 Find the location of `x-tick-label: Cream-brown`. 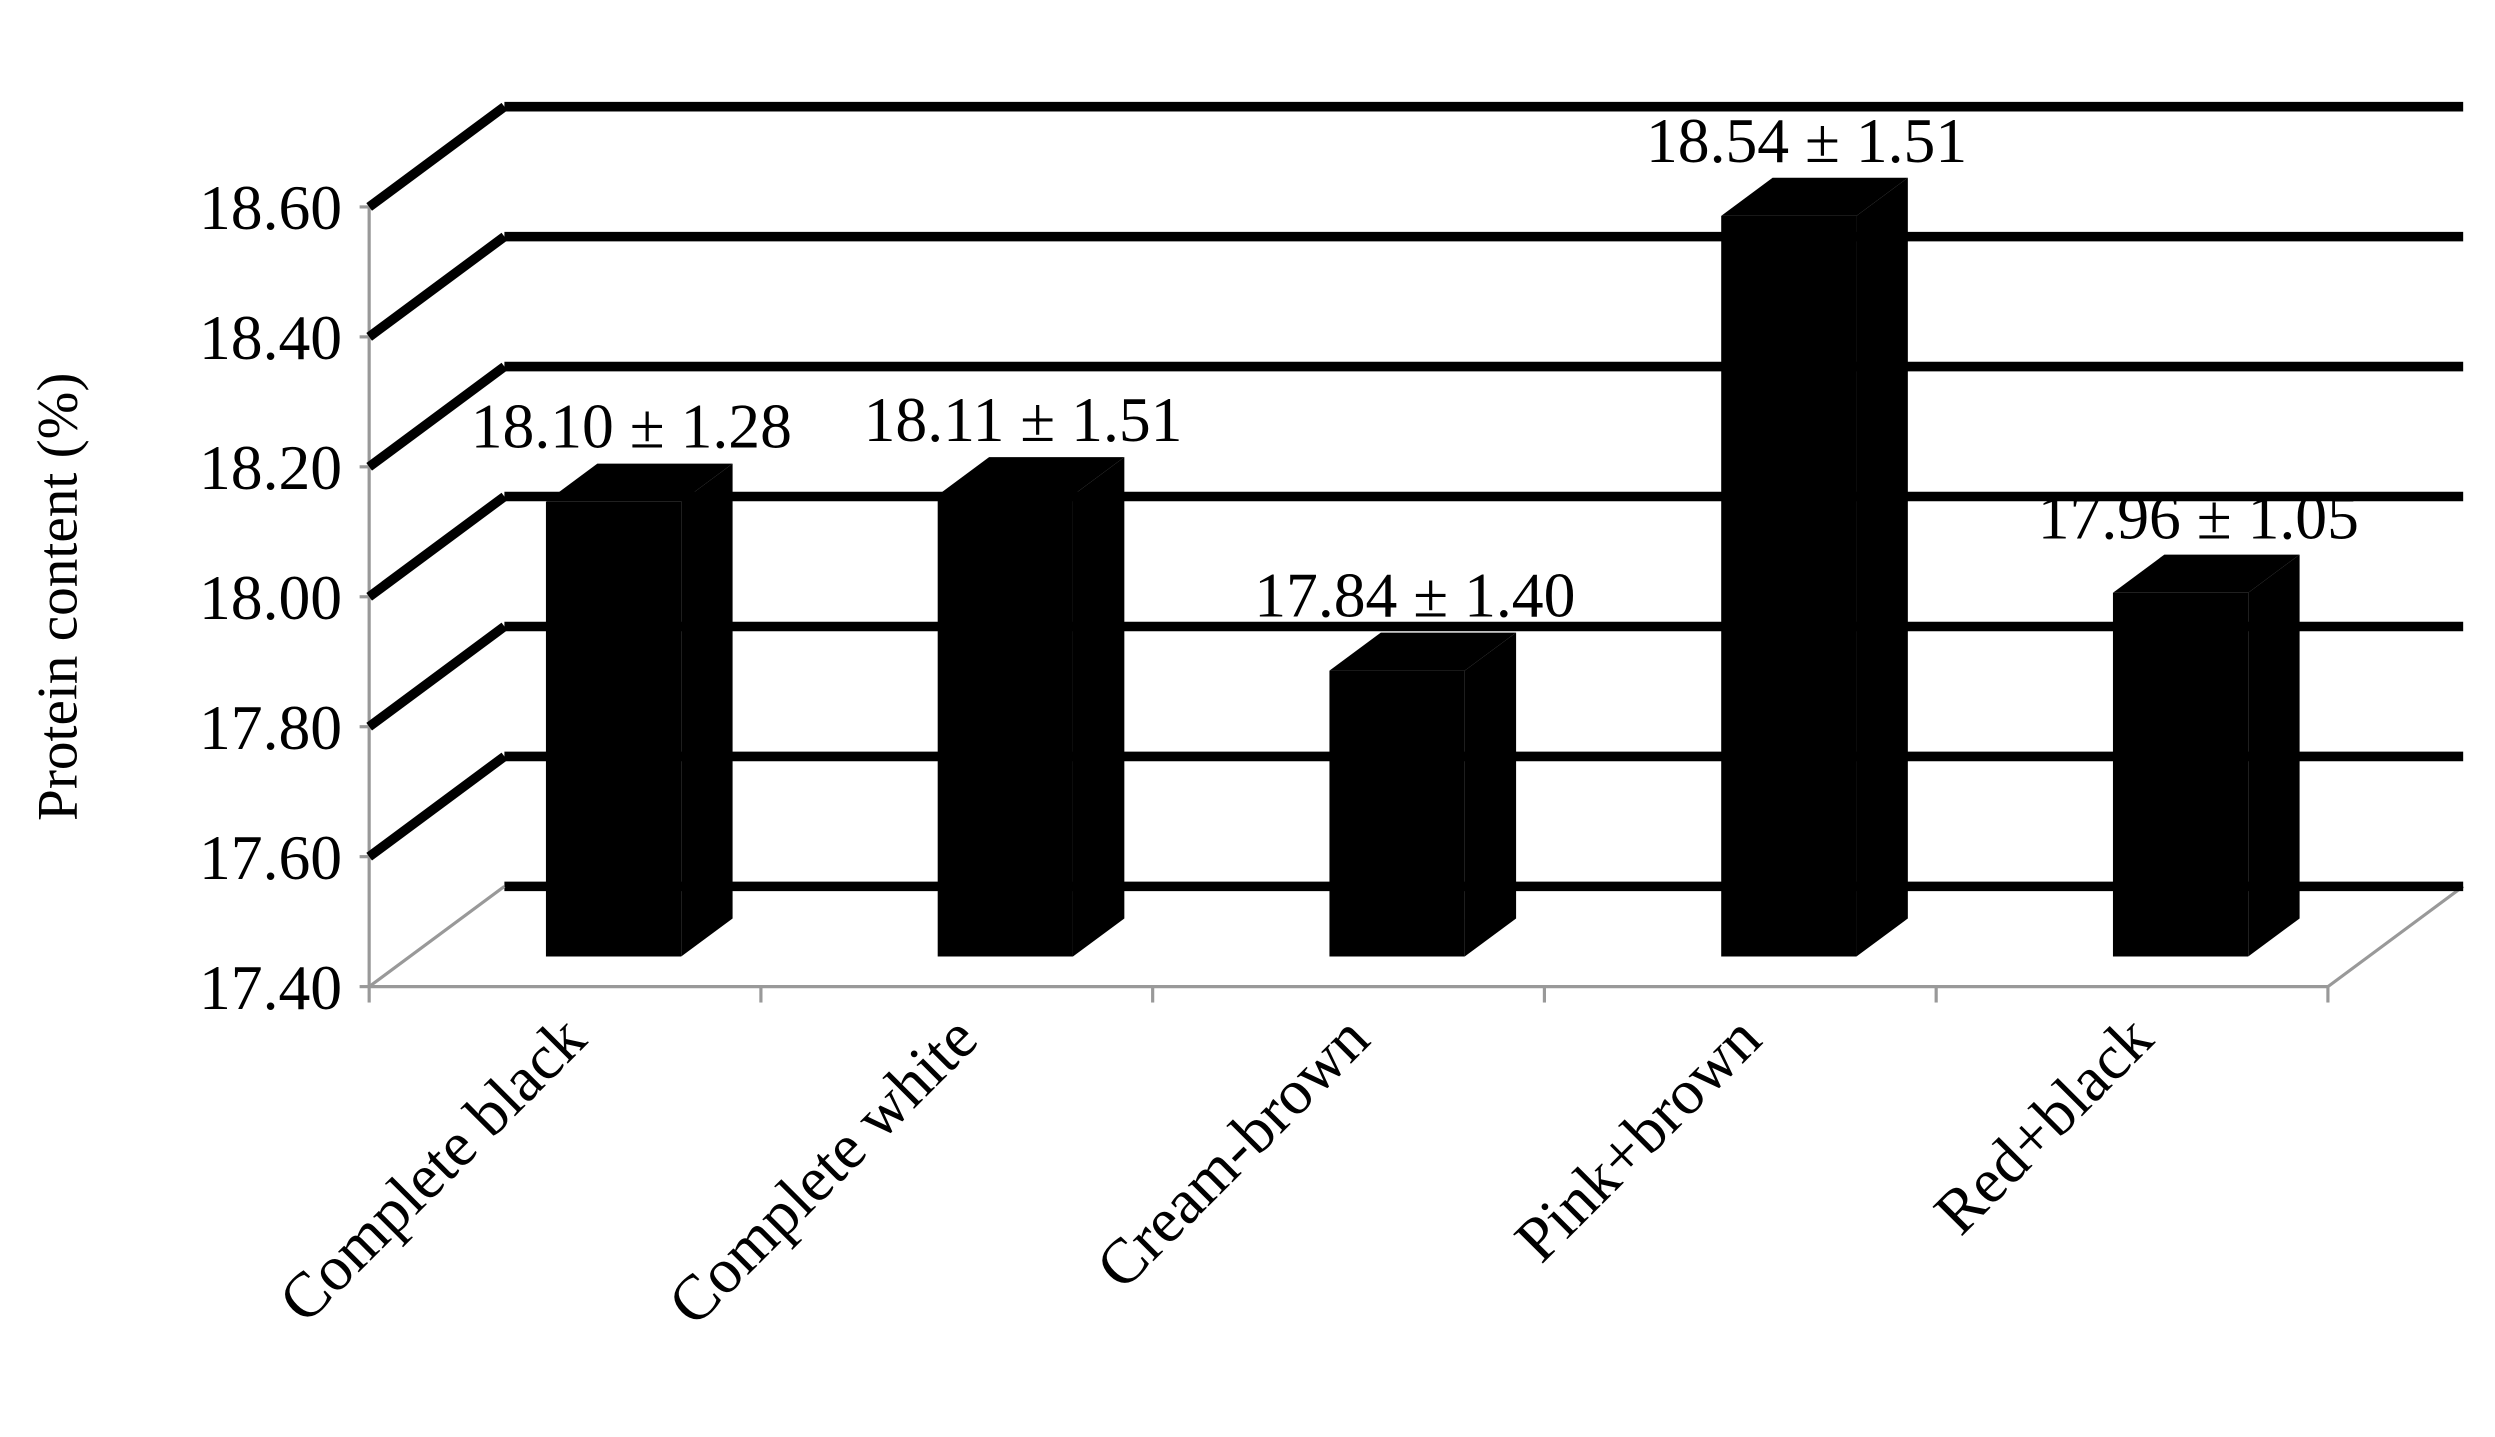

x-tick-label: Cream-brown is located at coordinates (1232, 1152).